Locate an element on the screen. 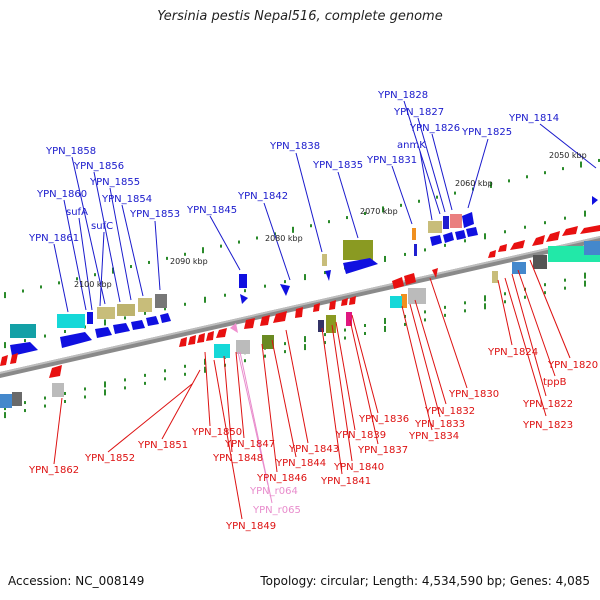 The image size is (600, 600). gene-label: YPN_1824 is located at coordinates (512, 352).